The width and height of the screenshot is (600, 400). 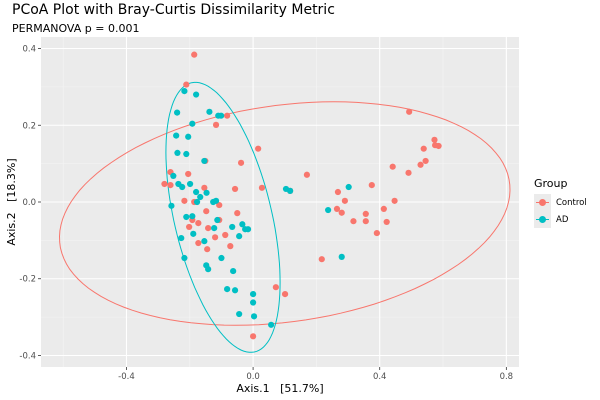 I want to click on legend-label-ad: AD, so click(x=562, y=219).